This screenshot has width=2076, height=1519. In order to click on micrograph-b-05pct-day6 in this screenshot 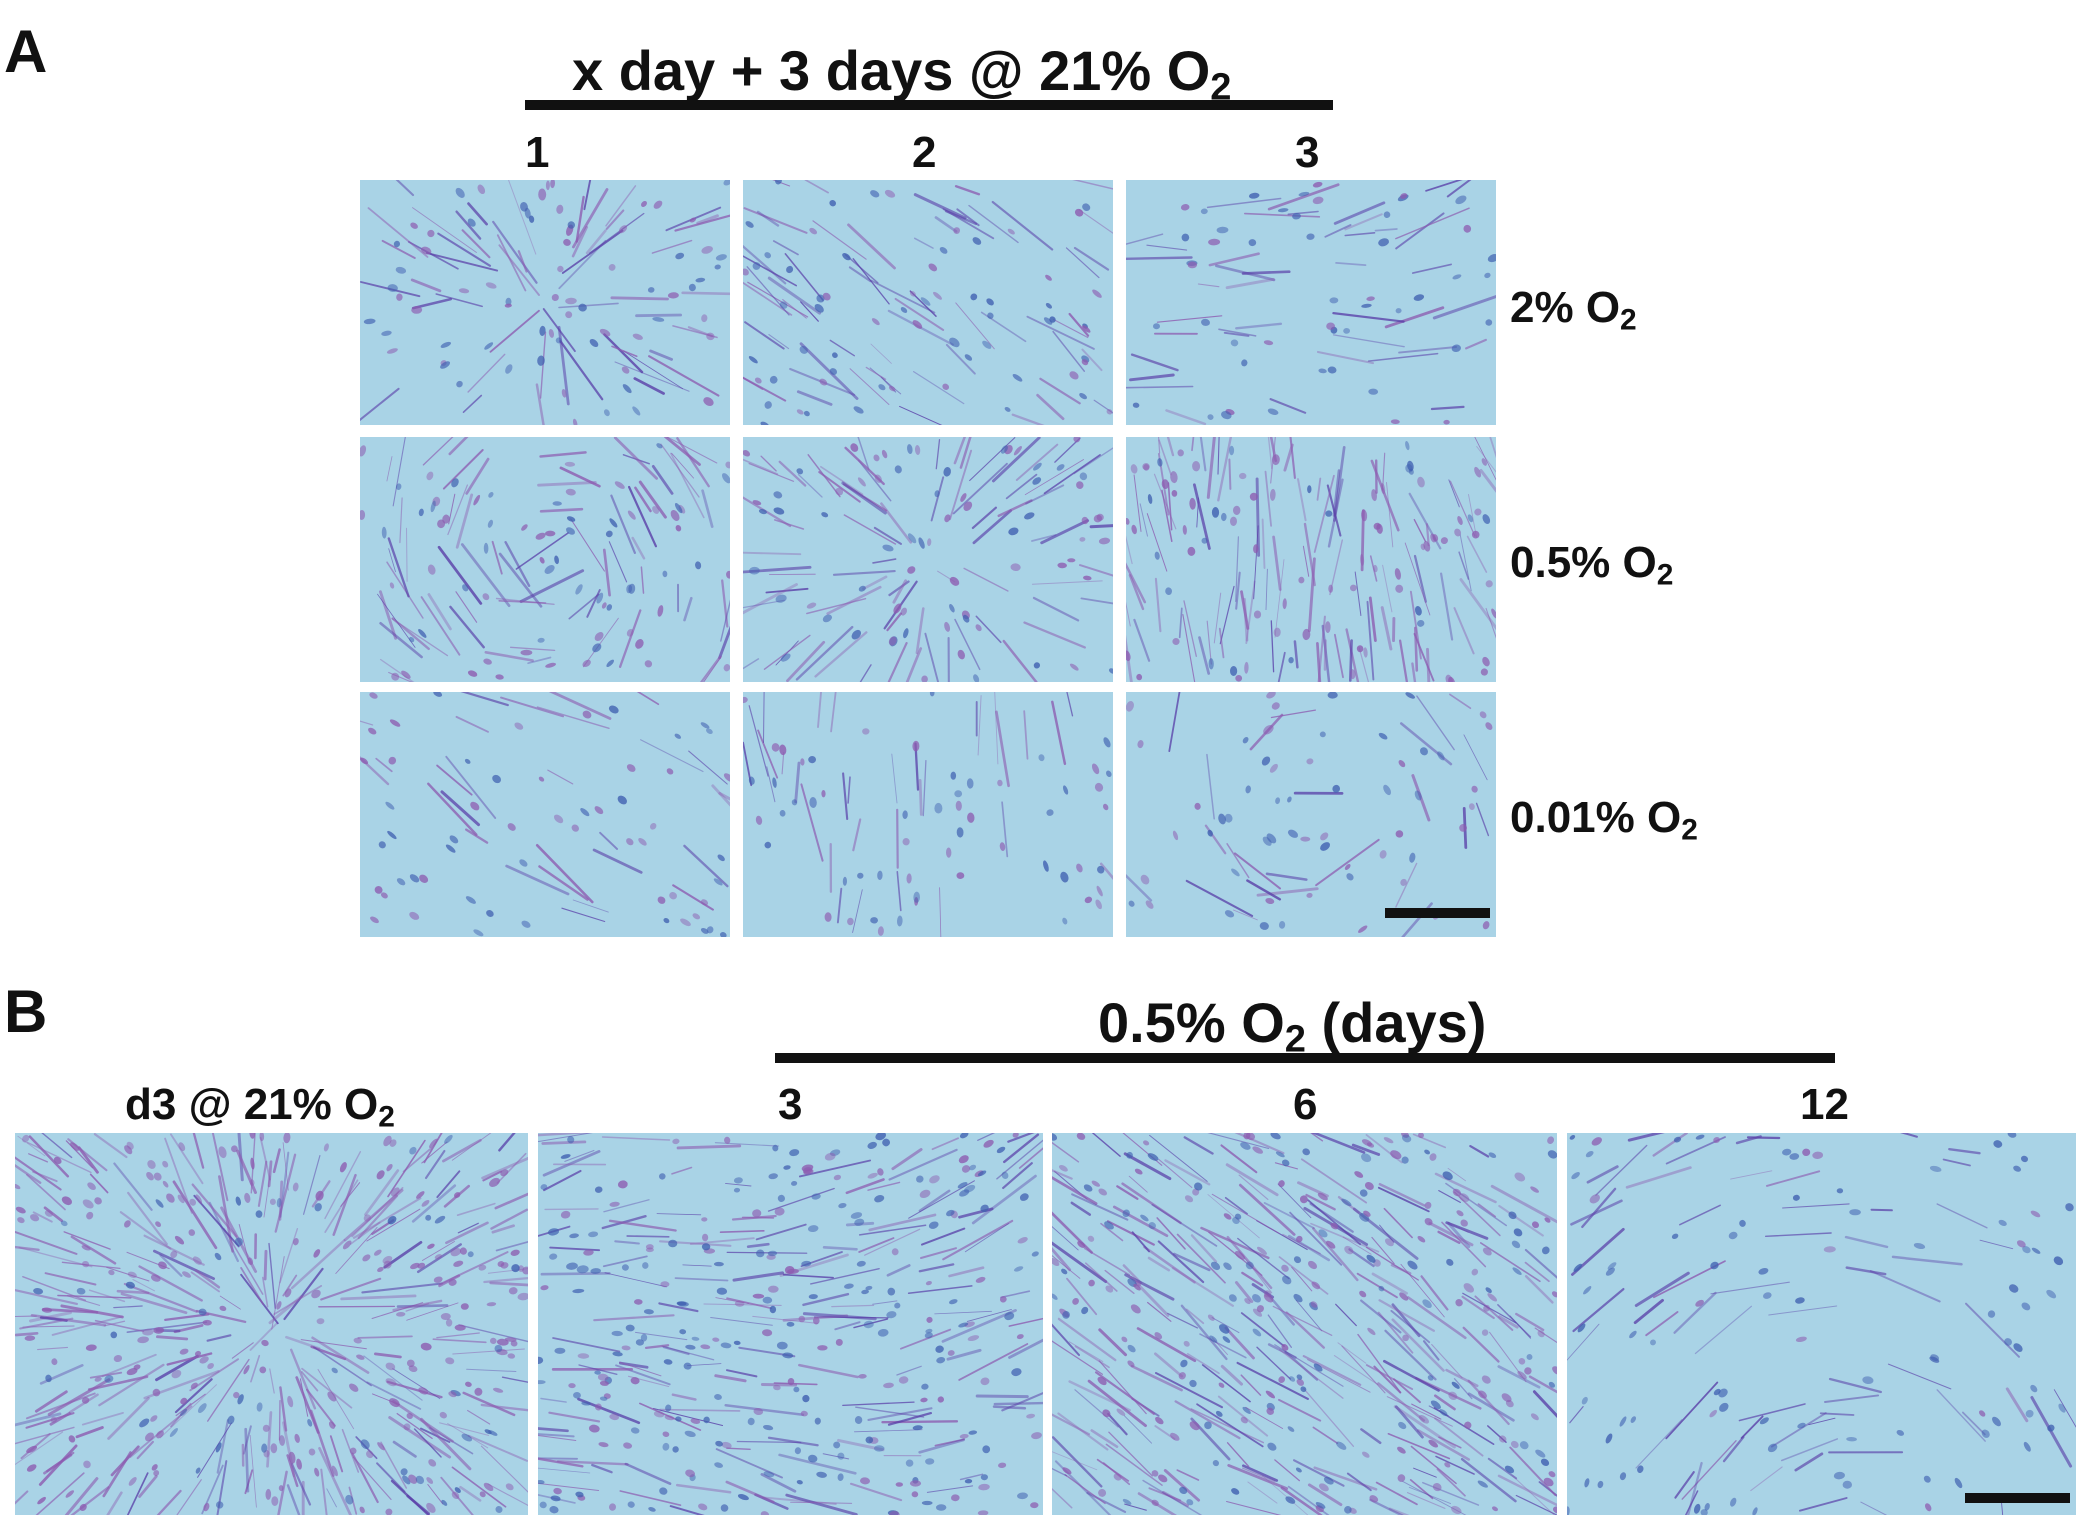, I will do `click(1304, 1324)`.